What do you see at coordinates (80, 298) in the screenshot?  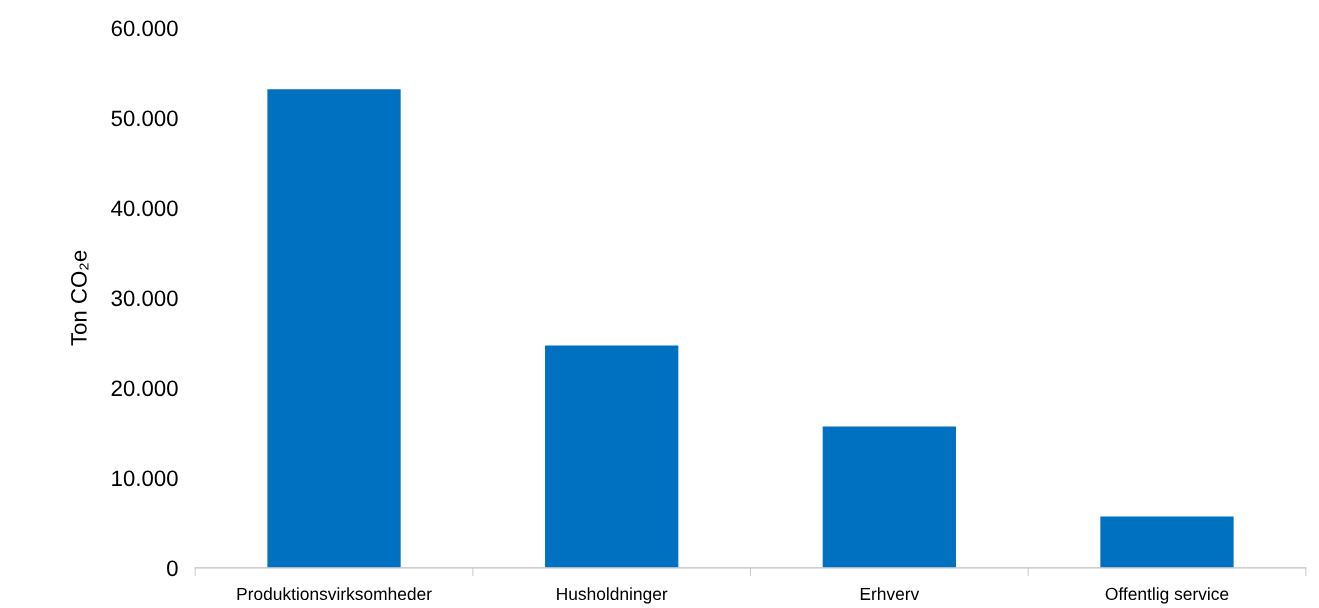 I see `y-axis-title: Ton CO₂e` at bounding box center [80, 298].